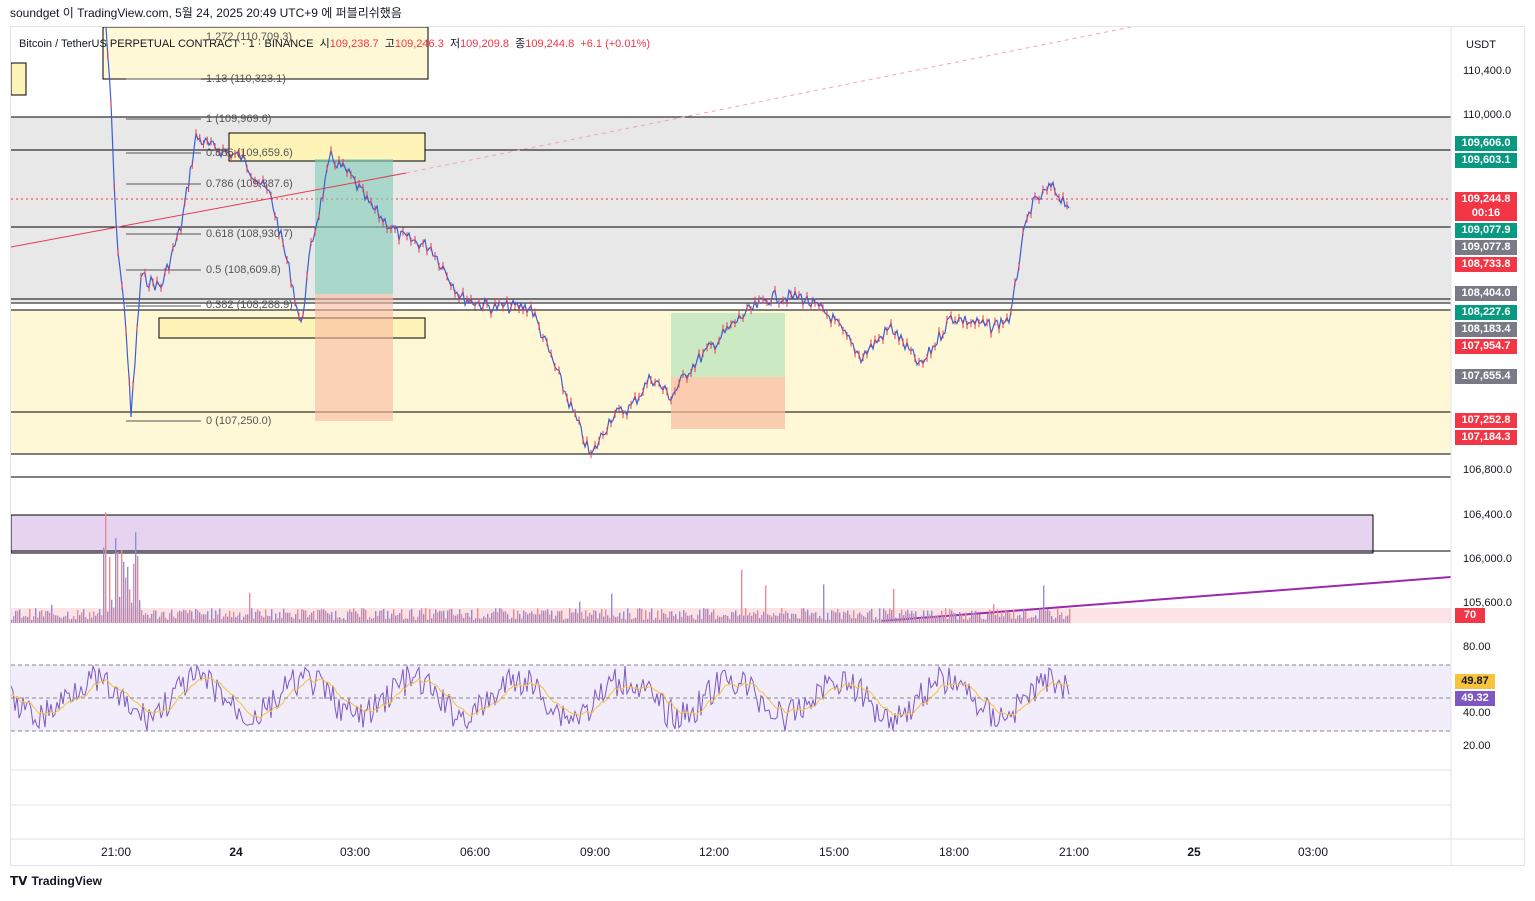  Describe the element at coordinates (243, 270) in the screenshot. I see `fib-label: 0.5 (108,609.8)` at that location.